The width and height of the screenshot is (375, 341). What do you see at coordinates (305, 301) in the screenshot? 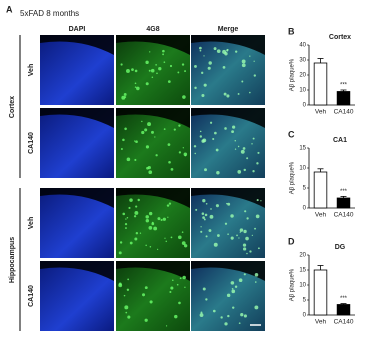
I see `y-tick-label: 5` at bounding box center [305, 301].